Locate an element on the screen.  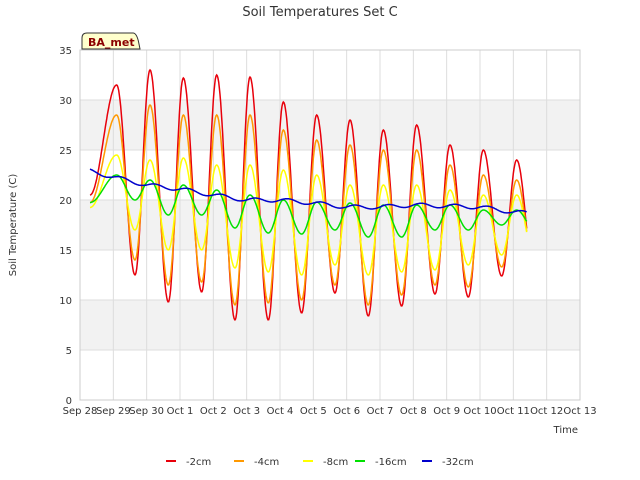
x-tick-label: Sep 30 is located at coordinates (146, 411).